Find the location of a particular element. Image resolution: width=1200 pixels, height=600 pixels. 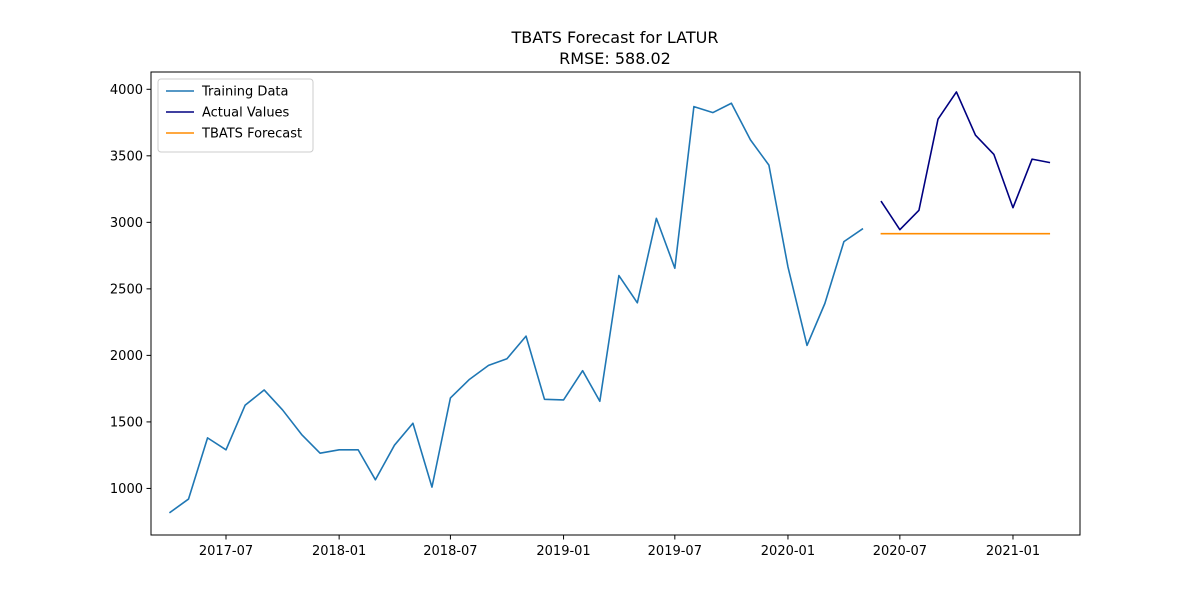

x-tick-label: 2020-07 is located at coordinates (900, 551).